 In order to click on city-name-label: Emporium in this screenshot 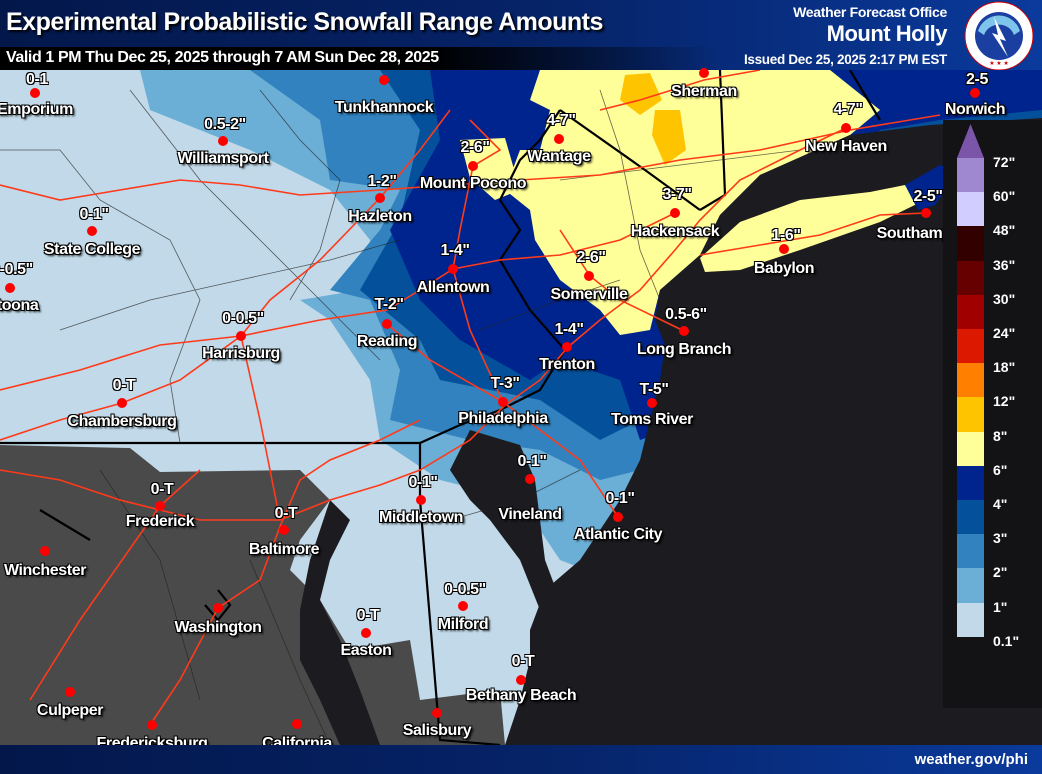, I will do `click(36, 109)`.